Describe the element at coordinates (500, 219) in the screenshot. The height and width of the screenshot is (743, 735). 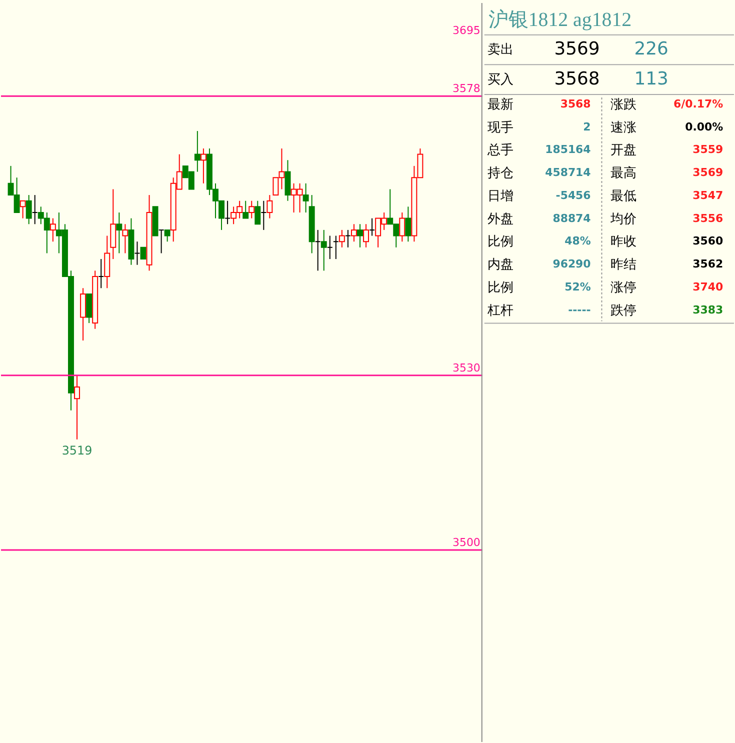
I see `text: 外盘` at that location.